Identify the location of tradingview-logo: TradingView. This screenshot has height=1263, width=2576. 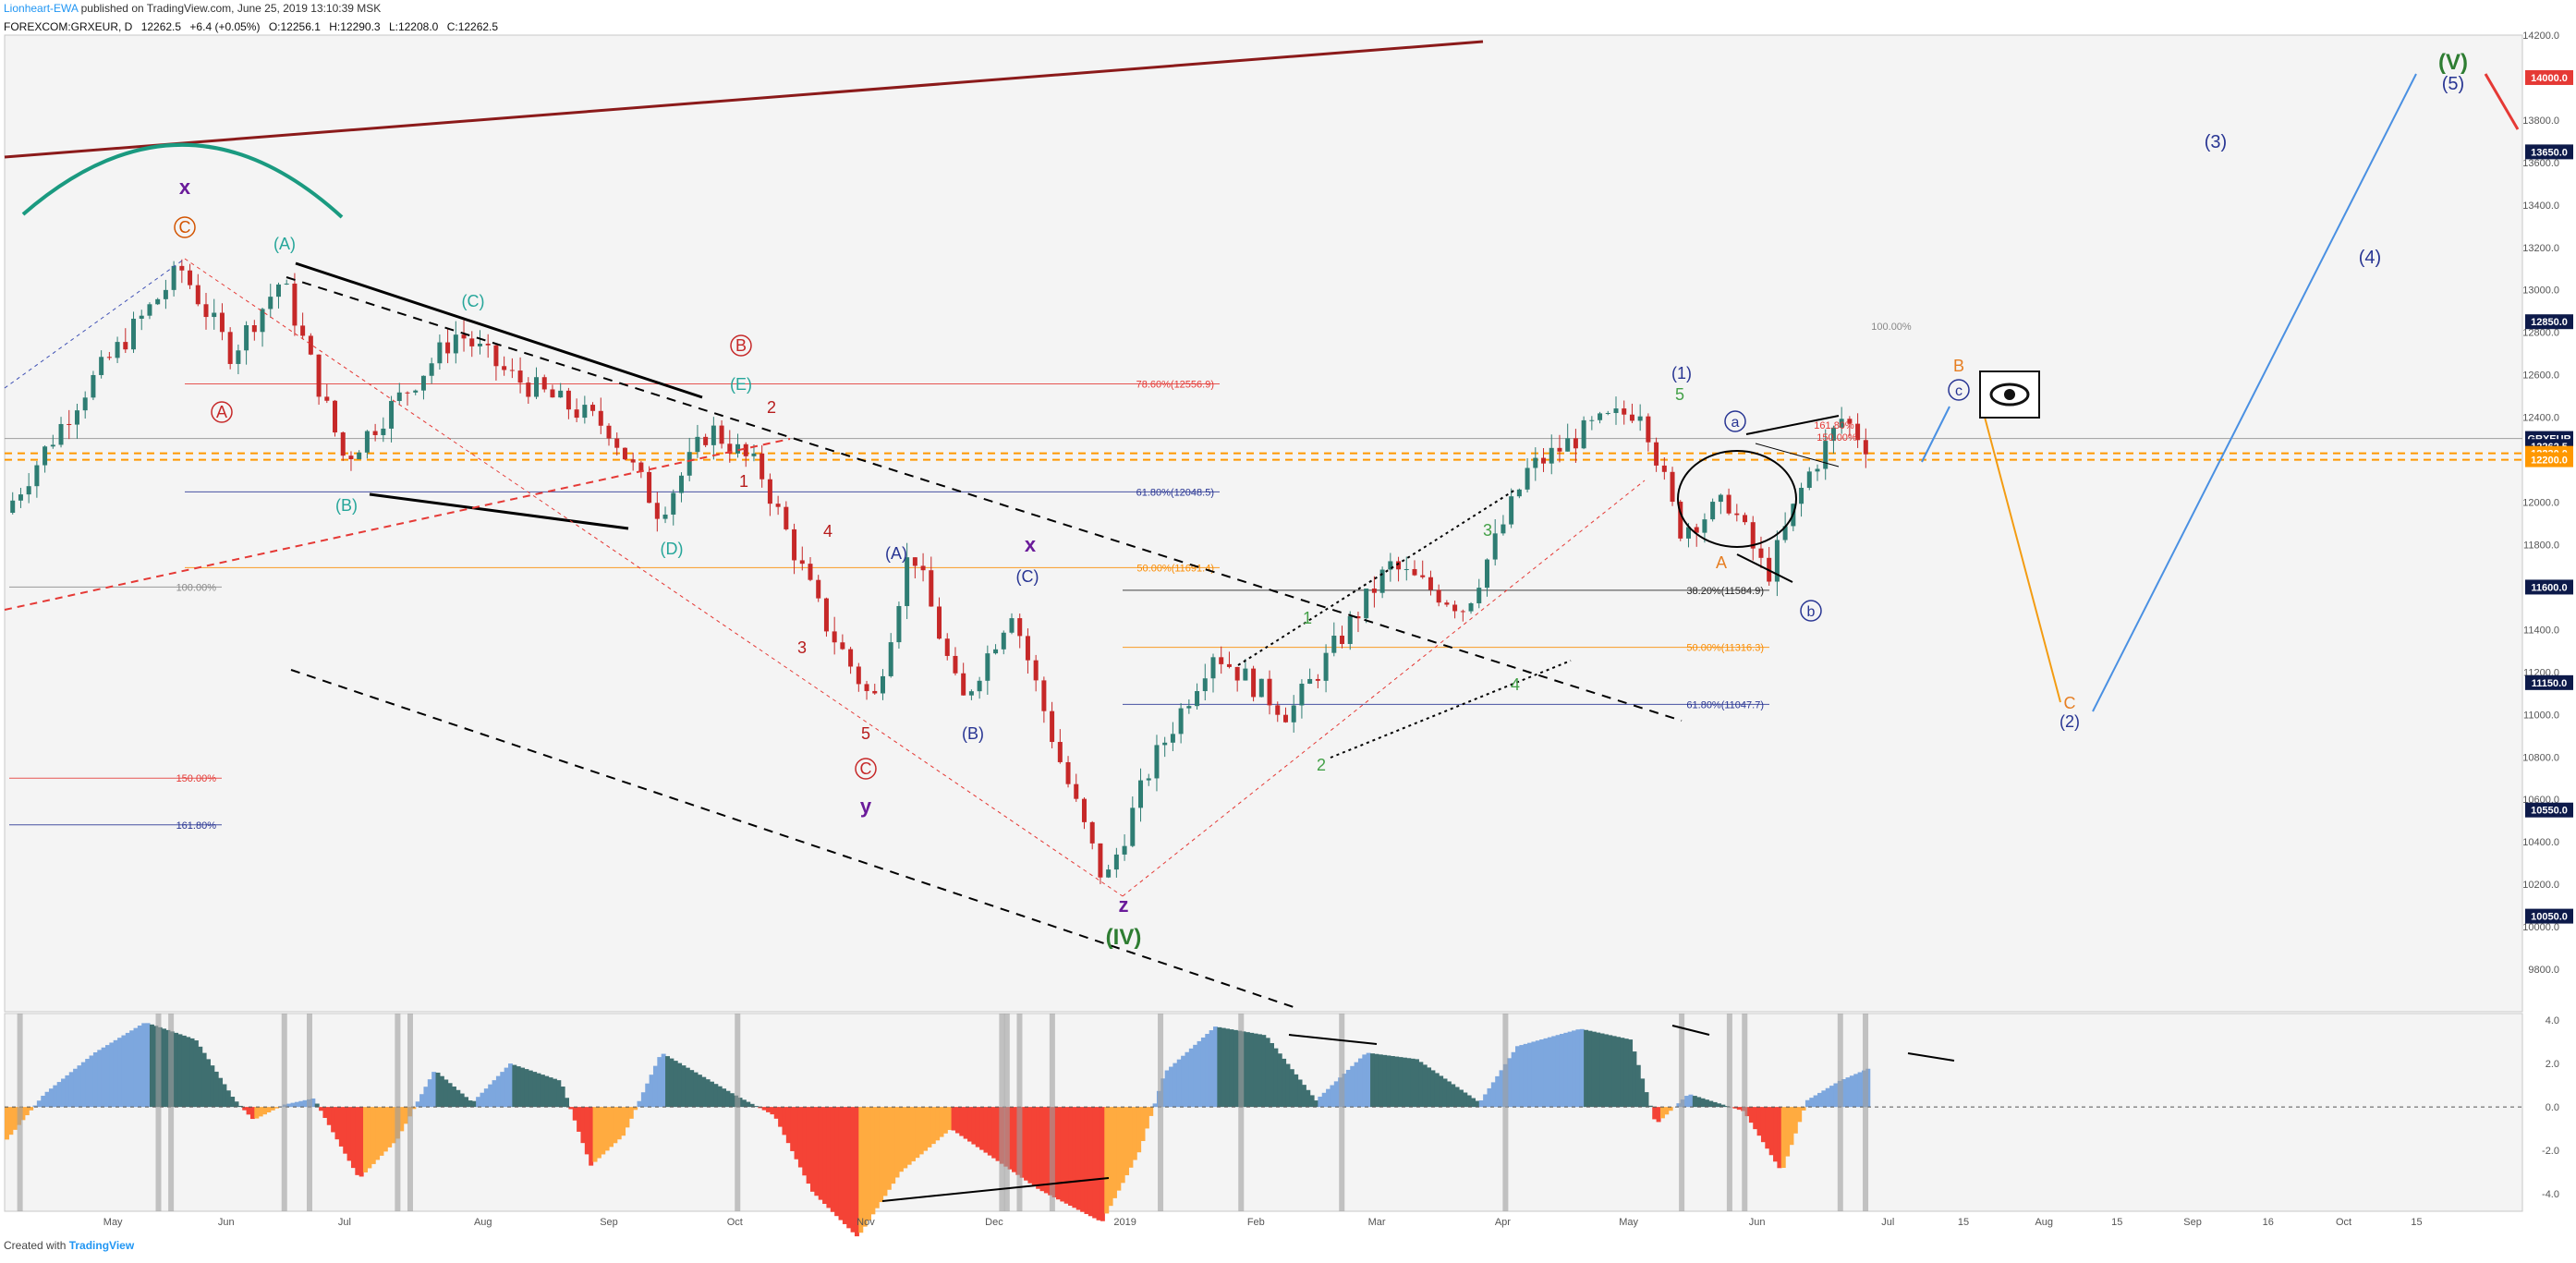
(101, 1245).